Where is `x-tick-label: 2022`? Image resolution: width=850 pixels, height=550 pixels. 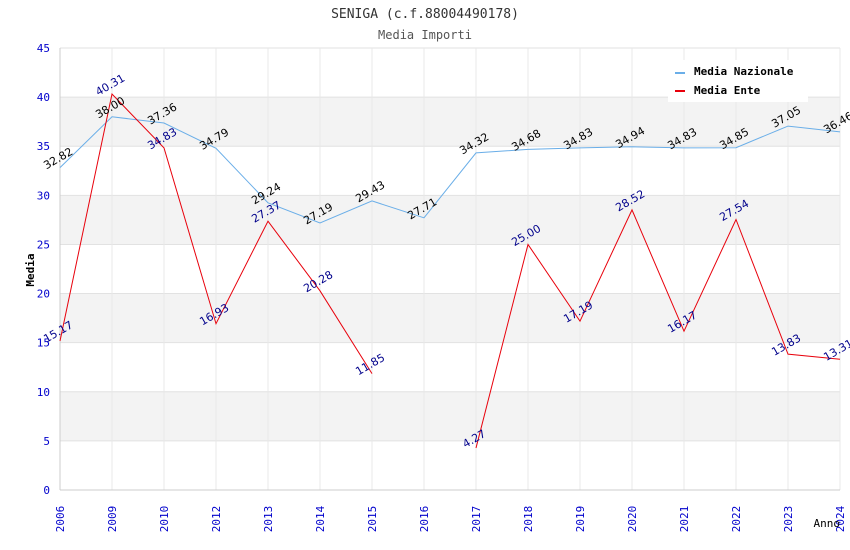
x-tick-label: 2022 is located at coordinates (736, 519).